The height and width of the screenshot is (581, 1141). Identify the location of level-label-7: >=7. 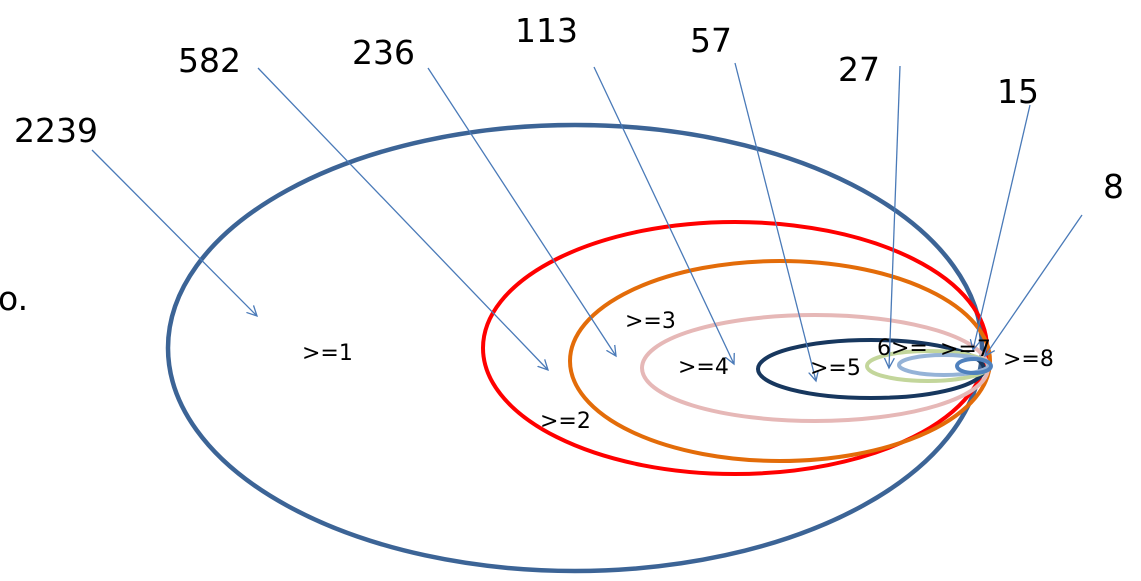
(965, 349).